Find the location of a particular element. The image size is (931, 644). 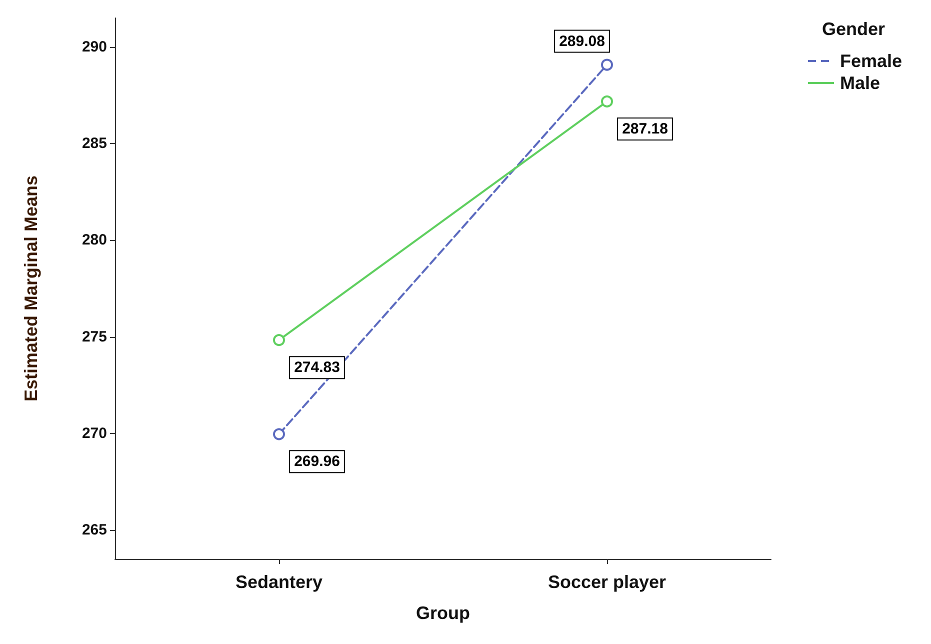

y-tick-label: 275 is located at coordinates (94, 337).